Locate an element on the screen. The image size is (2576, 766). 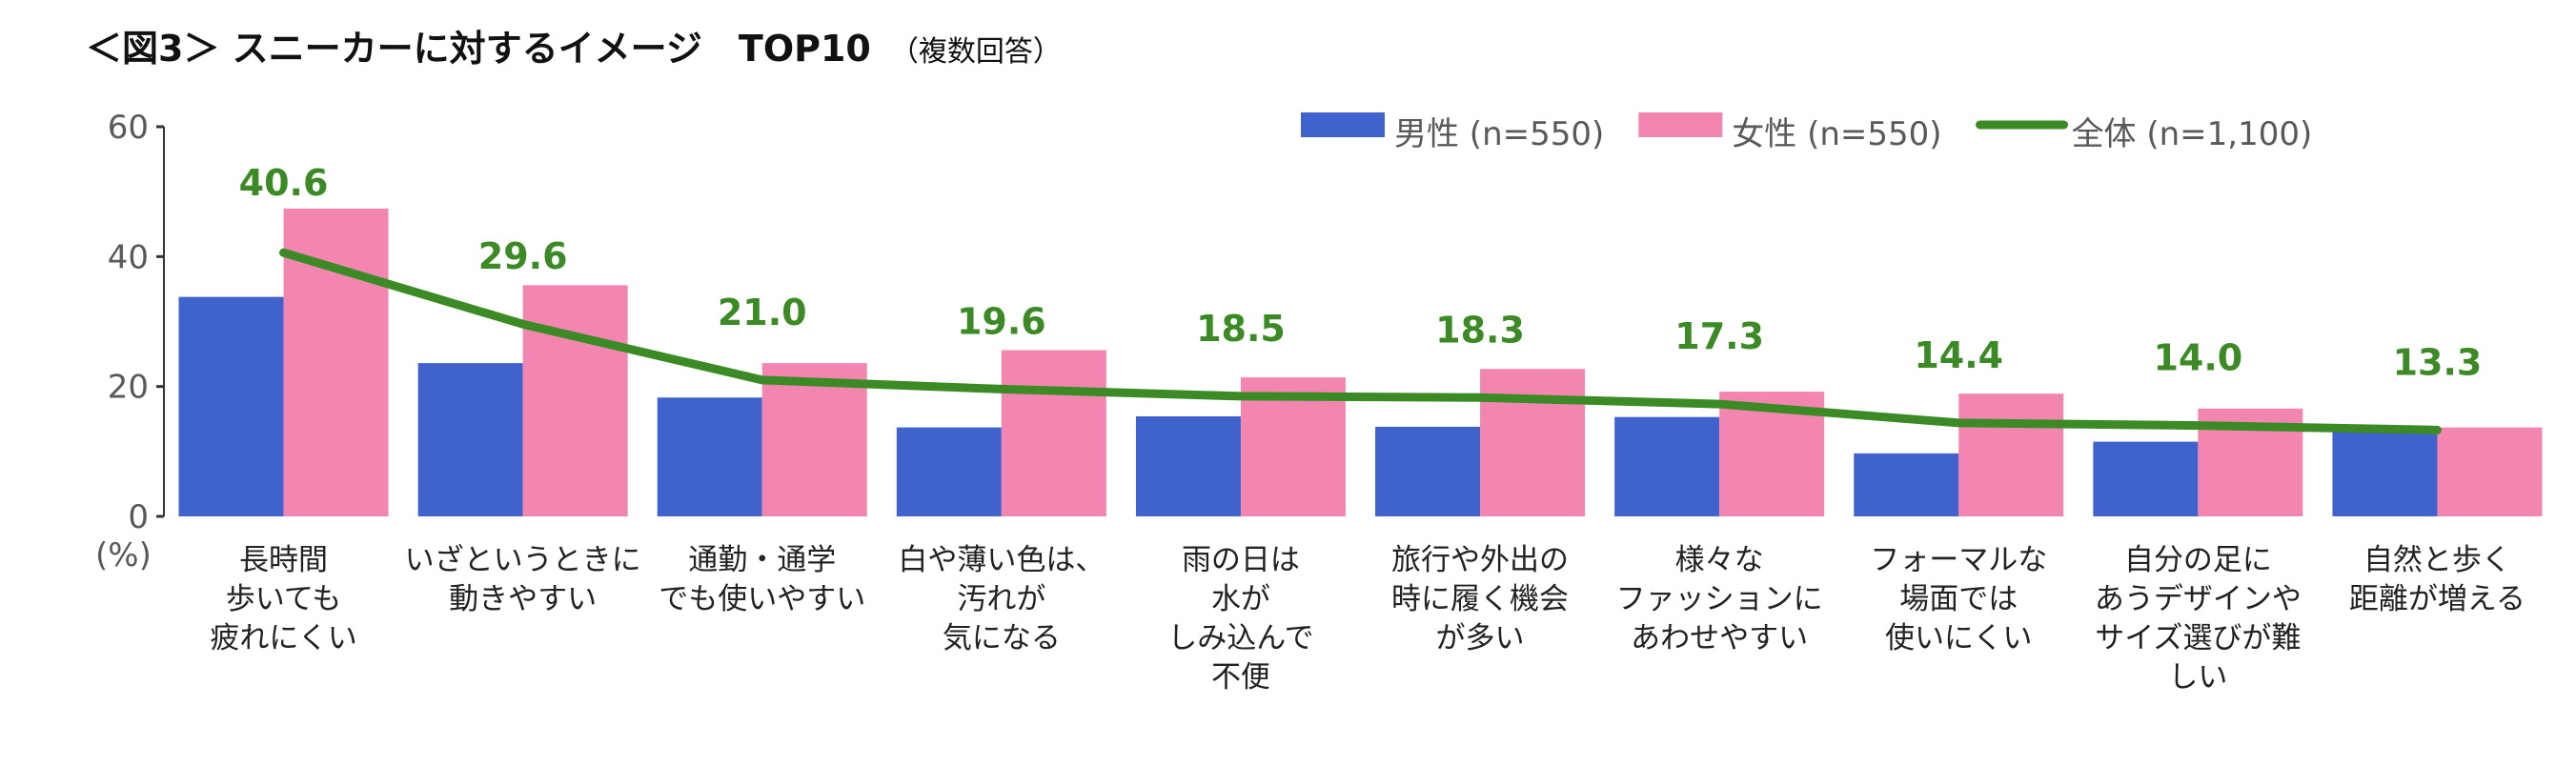
x-tick-label: 旅行や外出の時に履く機会が多い is located at coordinates (1480, 599).